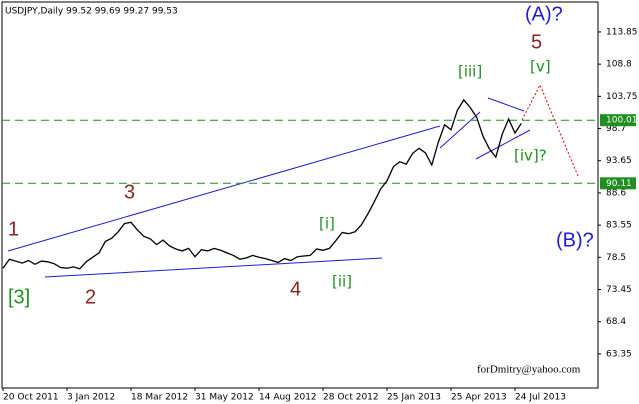 The width and height of the screenshot is (639, 404). Describe the element at coordinates (540, 67) in the screenshot. I see `wave-label: [v]` at that location.